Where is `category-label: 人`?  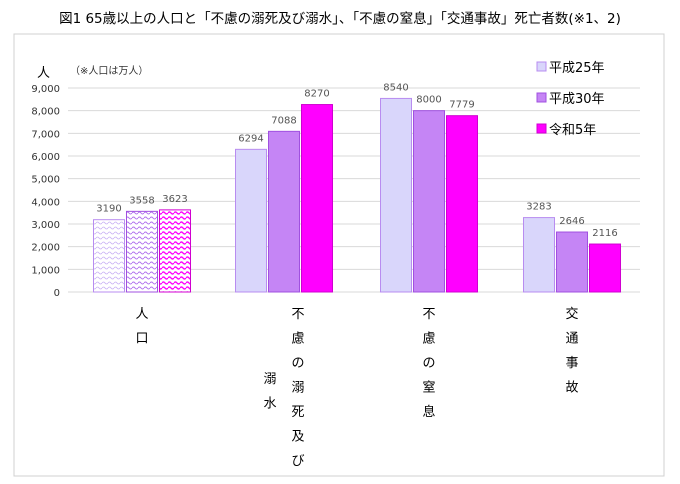 category-label: 人 is located at coordinates (141, 314).